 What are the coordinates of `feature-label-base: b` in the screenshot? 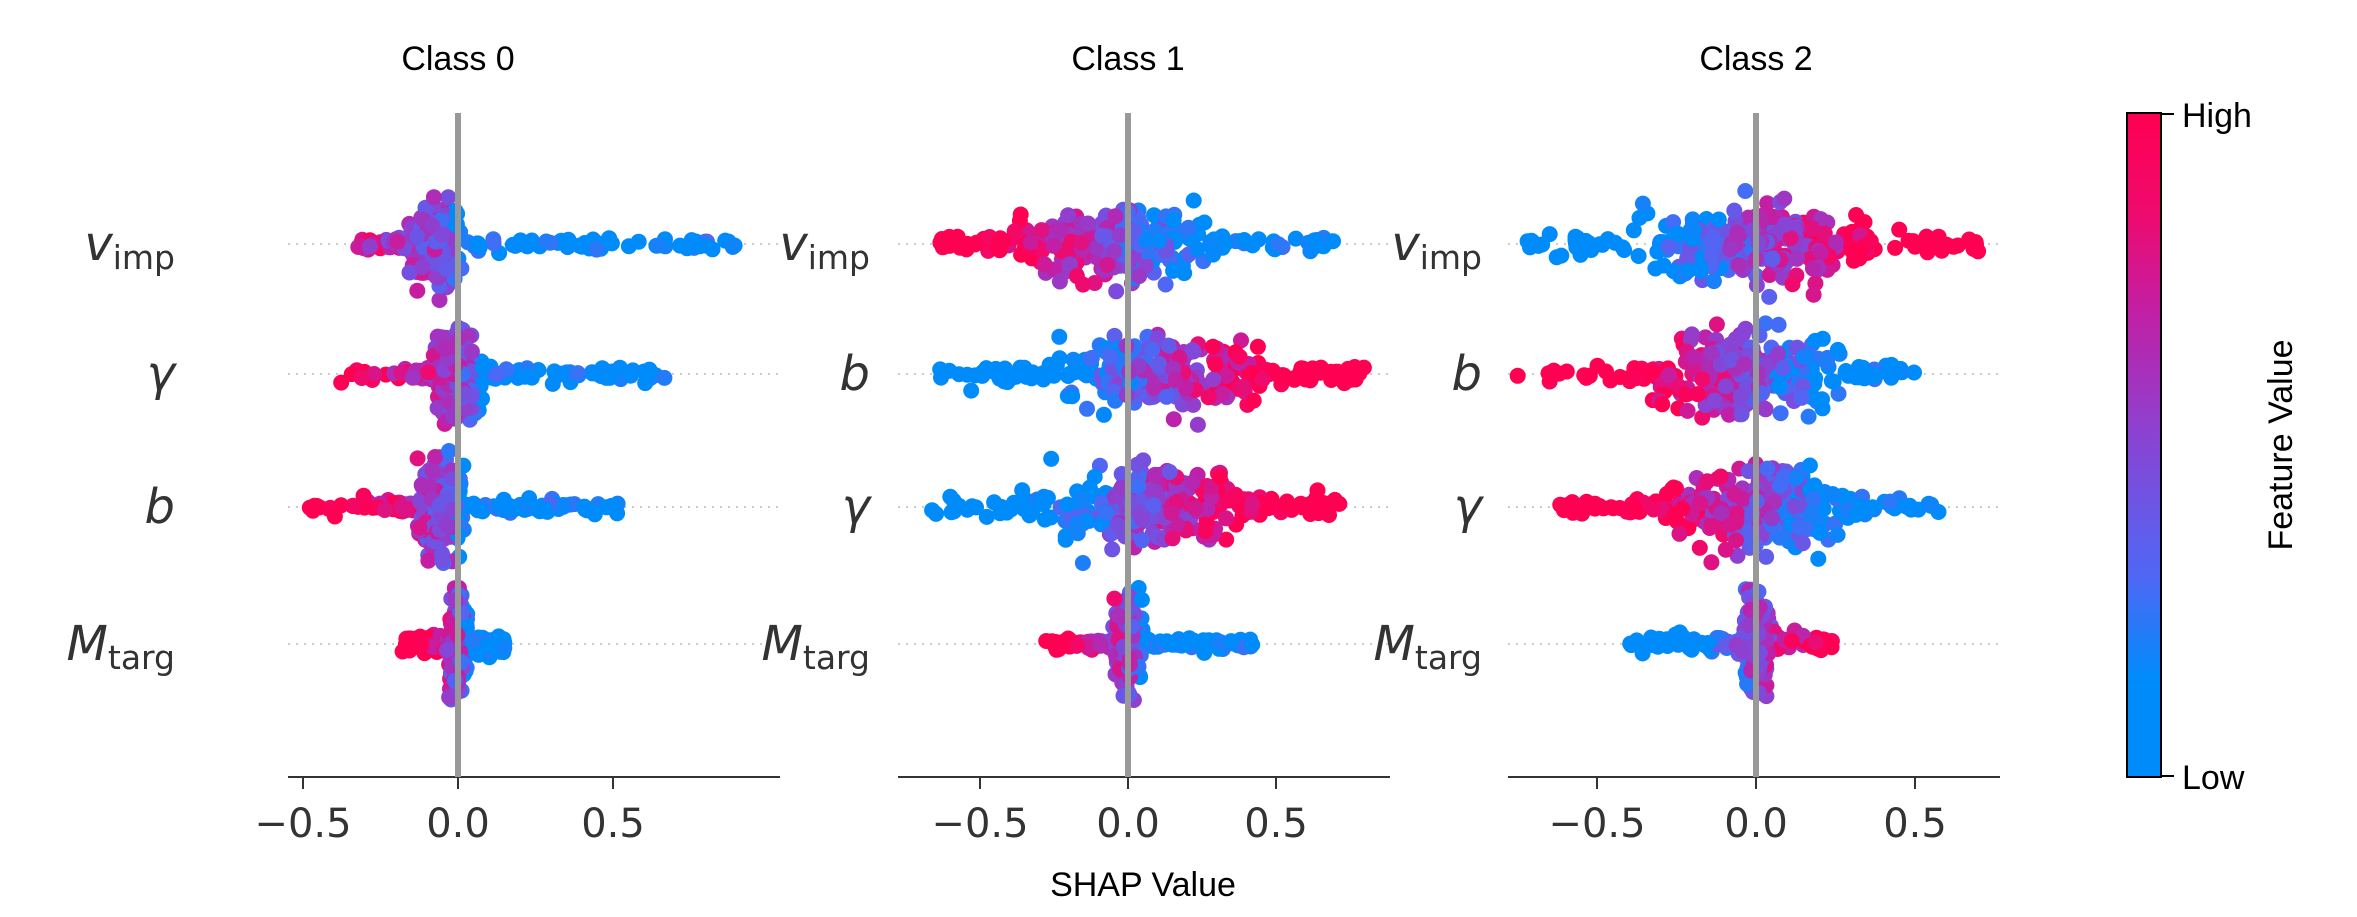 It's located at (855, 374).